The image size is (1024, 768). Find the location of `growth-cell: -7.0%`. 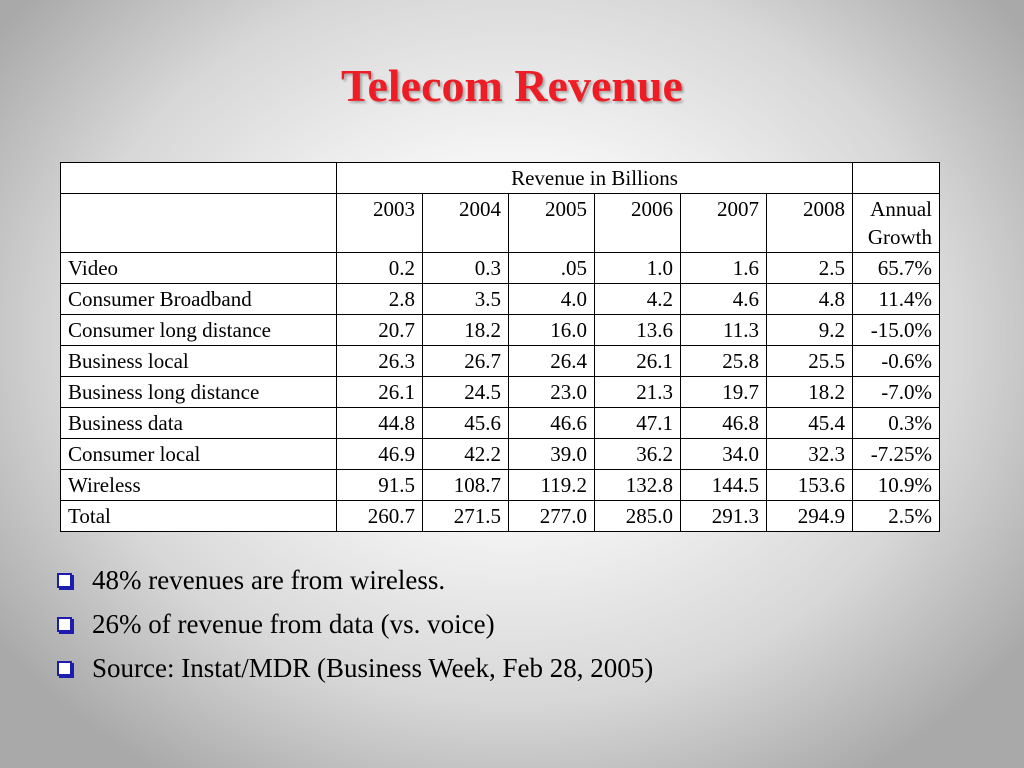

growth-cell: -7.0% is located at coordinates (896, 392).